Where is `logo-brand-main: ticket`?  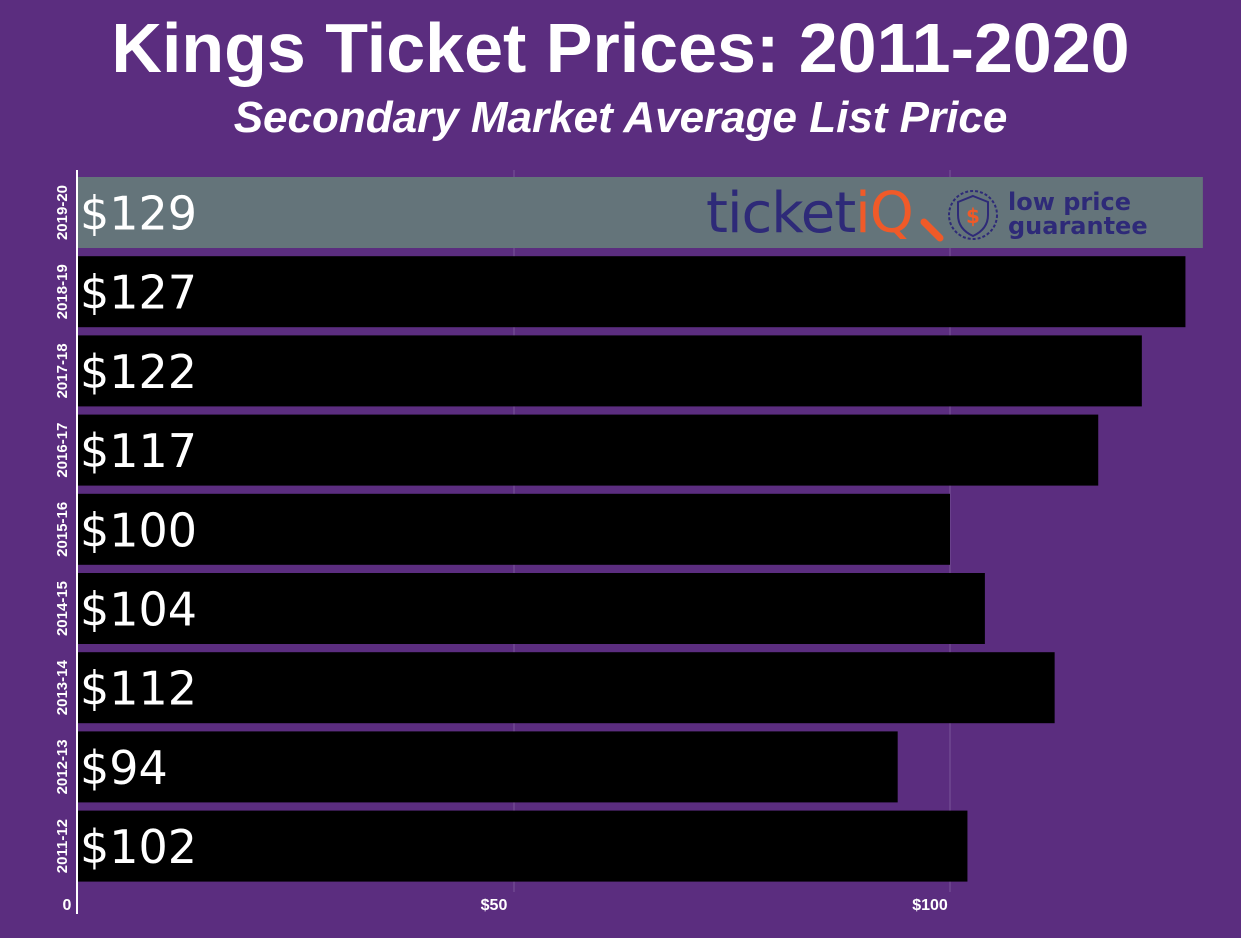
logo-brand-main: ticket is located at coordinates (780, 213).